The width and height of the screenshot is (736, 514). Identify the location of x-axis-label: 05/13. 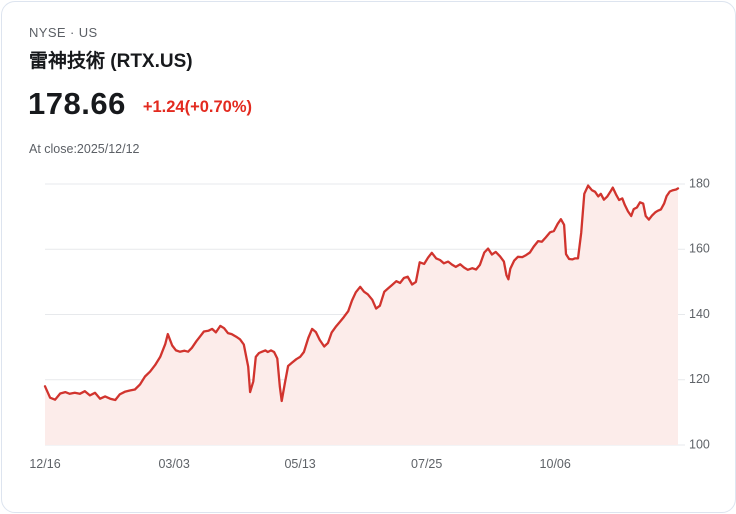
(299, 464).